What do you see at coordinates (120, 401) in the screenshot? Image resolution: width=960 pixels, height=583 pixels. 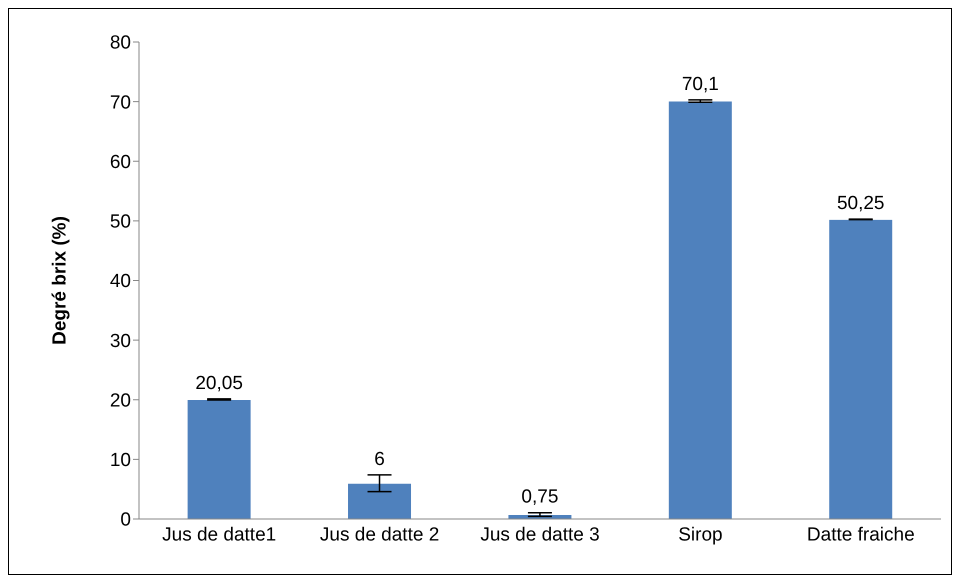 I see `y-tick-label: 20` at bounding box center [120, 401].